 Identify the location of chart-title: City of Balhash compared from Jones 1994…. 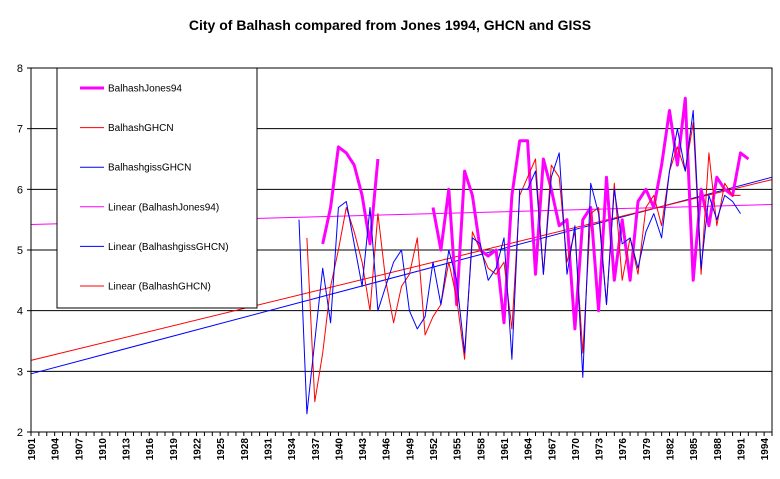
(390, 25).